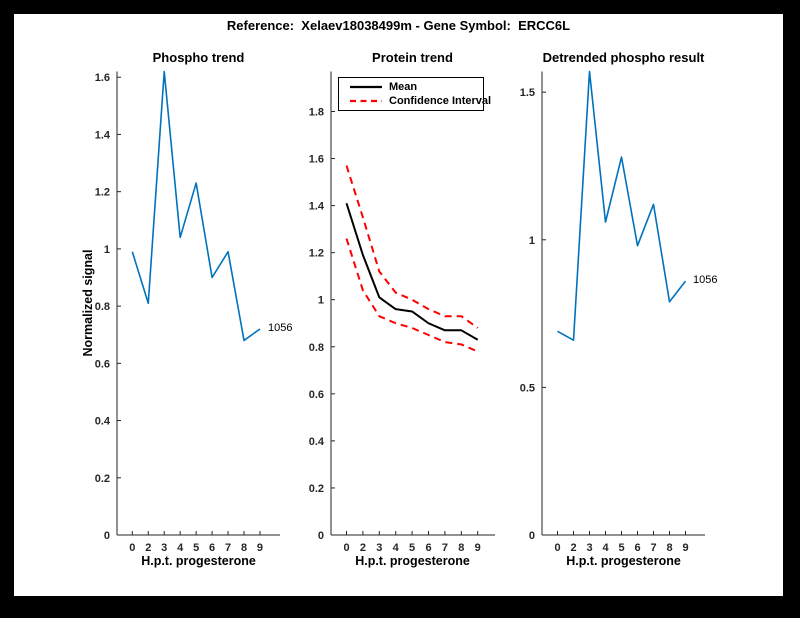 This screenshot has width=800, height=618. I want to click on series-mean, so click(412, 271).